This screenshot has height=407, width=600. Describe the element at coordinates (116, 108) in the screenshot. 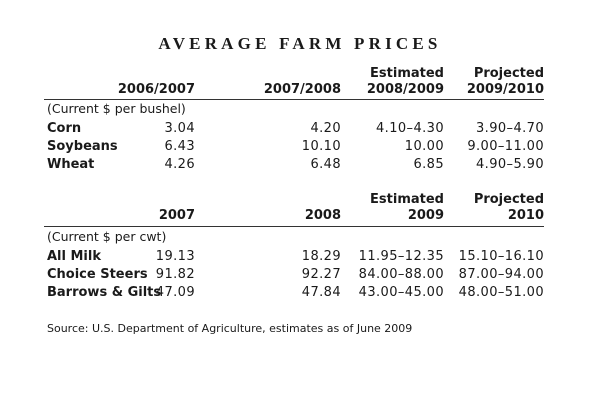

I see `unit-label: (Current $ per bushel)` at that location.